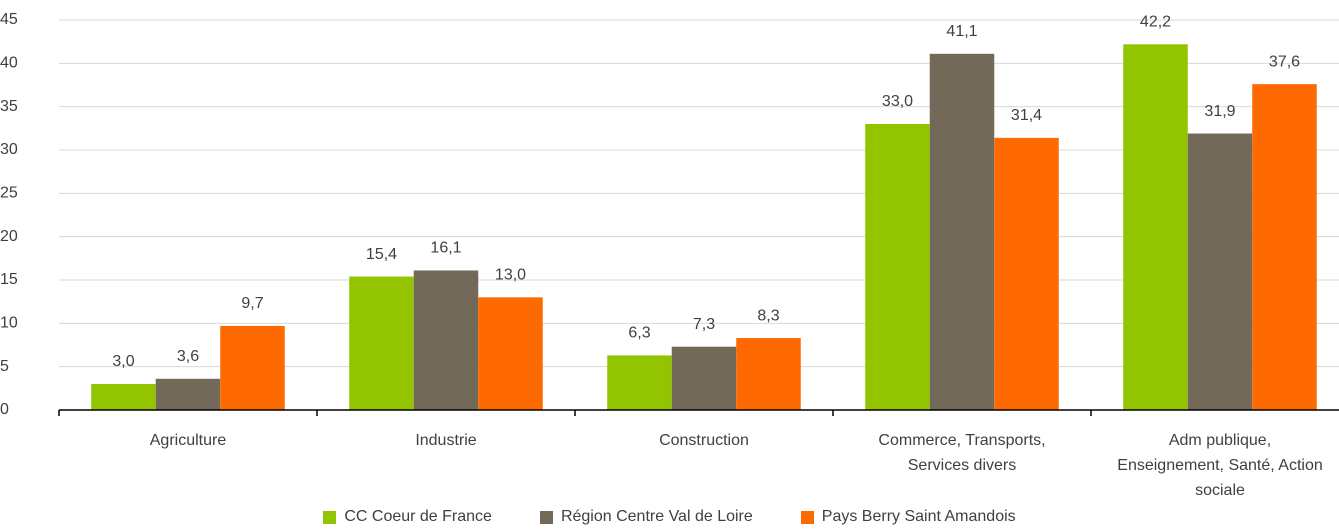 This screenshot has width=1339, height=532. I want to click on value-label: 42,2, so click(1155, 21).